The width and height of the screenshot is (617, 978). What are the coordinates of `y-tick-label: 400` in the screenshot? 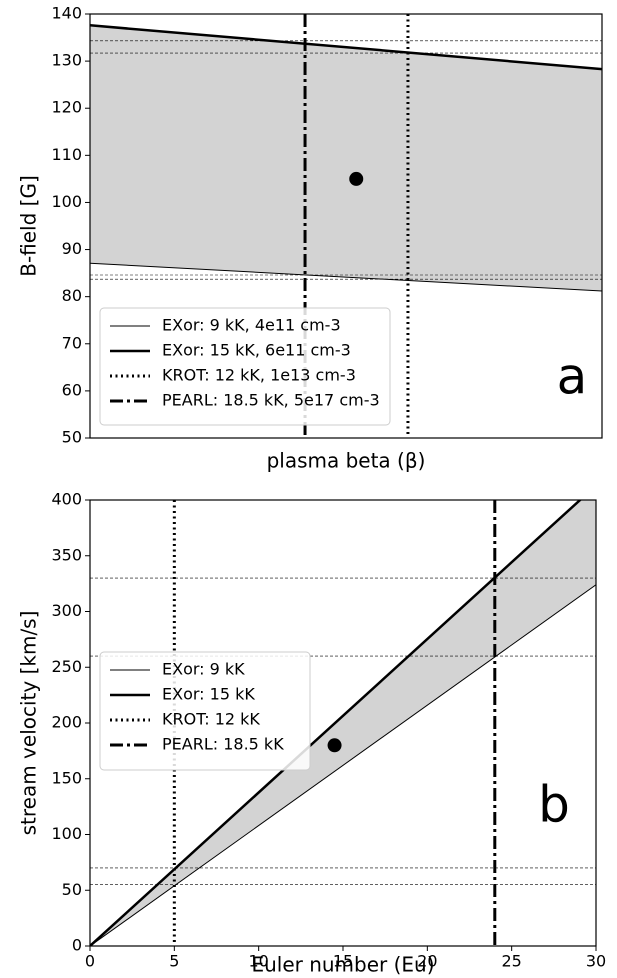 It's located at (66, 499).